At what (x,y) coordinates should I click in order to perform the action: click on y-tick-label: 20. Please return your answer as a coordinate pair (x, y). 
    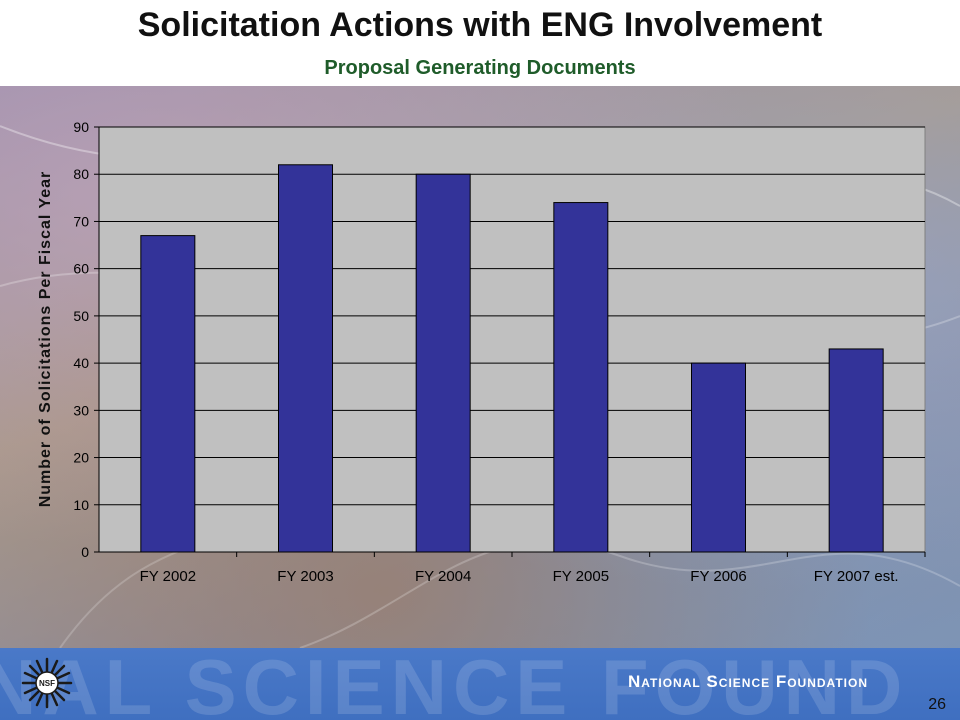
    Looking at the image, I should click on (81, 458).